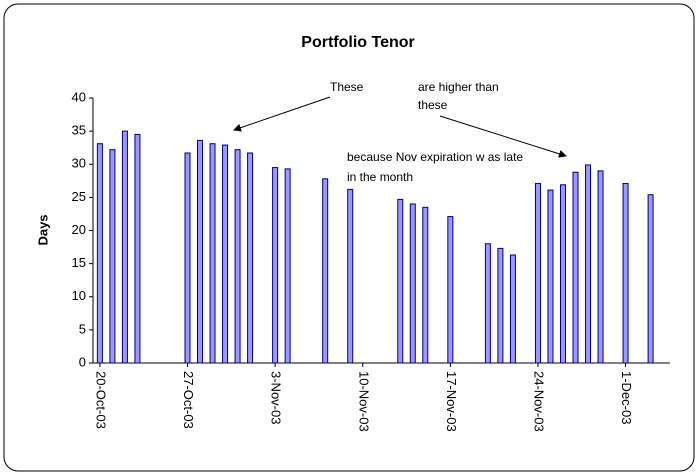  I want to click on x-tick-label: 10-Nov-03, so click(363, 401).